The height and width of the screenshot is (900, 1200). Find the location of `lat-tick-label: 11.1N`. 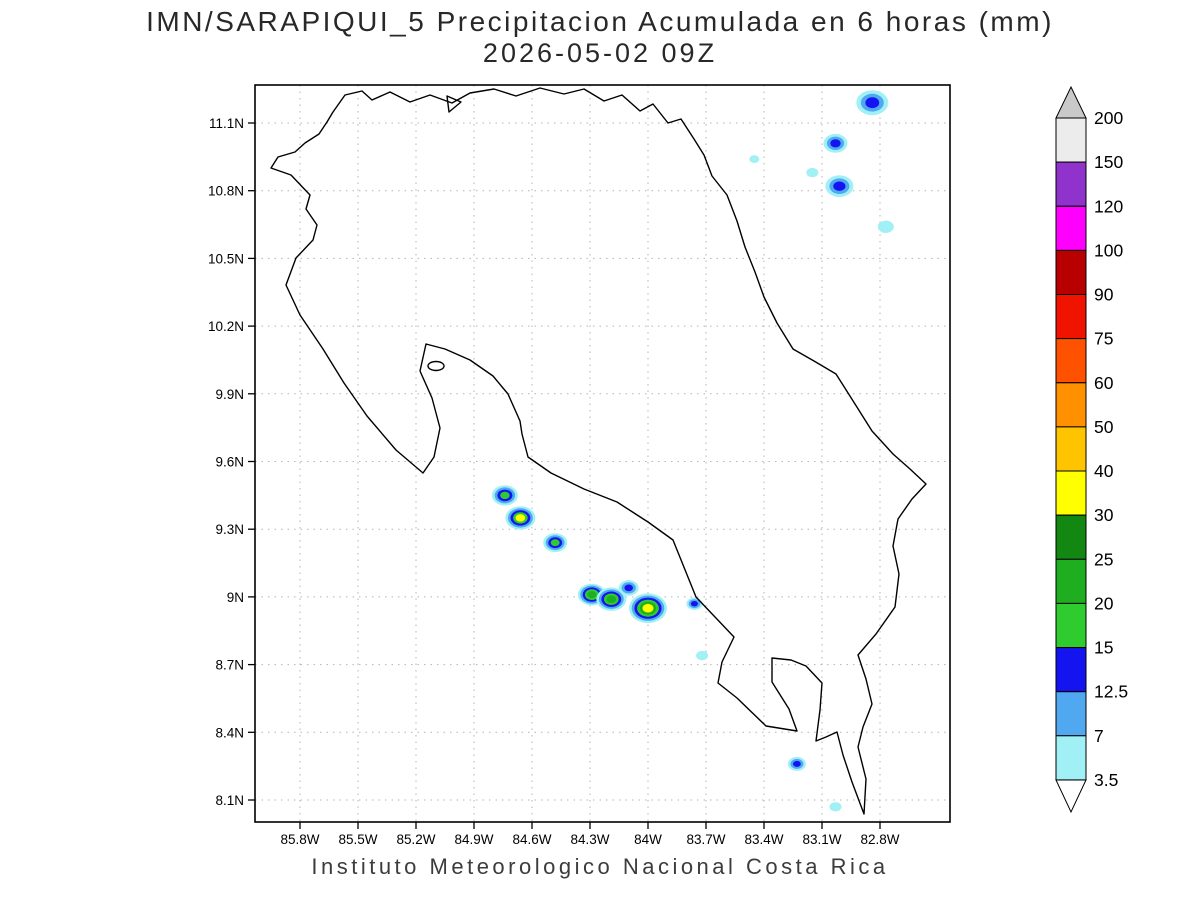

lat-tick-label: 11.1N is located at coordinates (226, 123).